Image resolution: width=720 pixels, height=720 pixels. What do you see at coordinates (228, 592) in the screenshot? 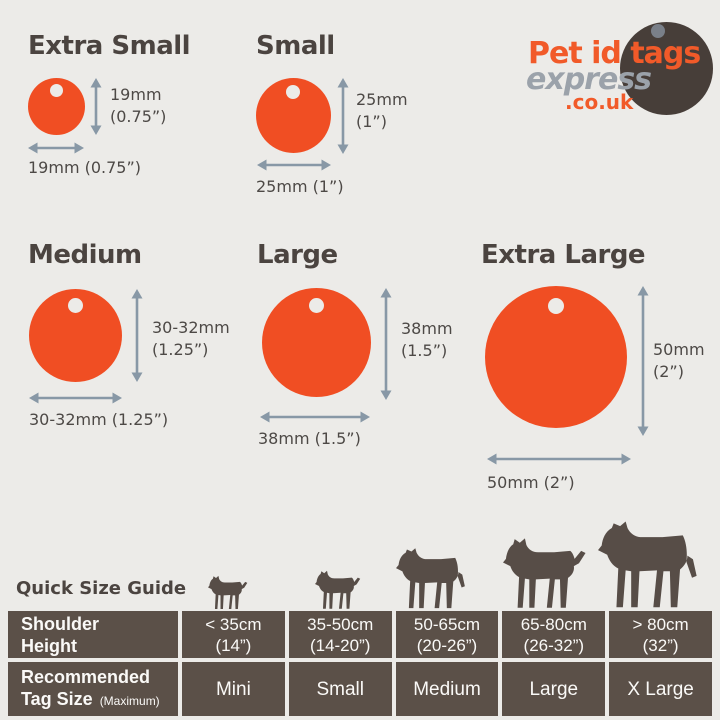
I see `tiny-dog-silhouette-icon` at bounding box center [228, 592].